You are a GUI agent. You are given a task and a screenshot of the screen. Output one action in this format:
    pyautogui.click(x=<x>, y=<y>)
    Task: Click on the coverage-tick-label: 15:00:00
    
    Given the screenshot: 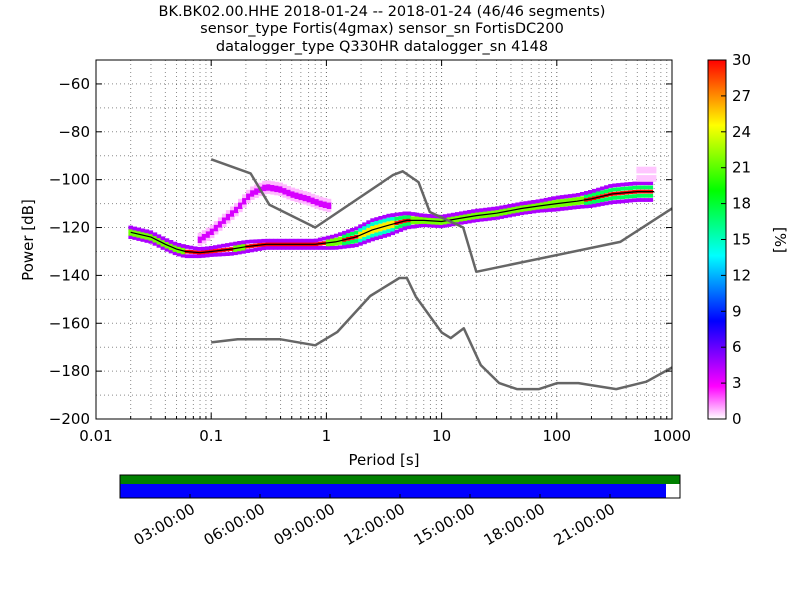 What is the action you would take?
    pyautogui.click(x=444, y=524)
    